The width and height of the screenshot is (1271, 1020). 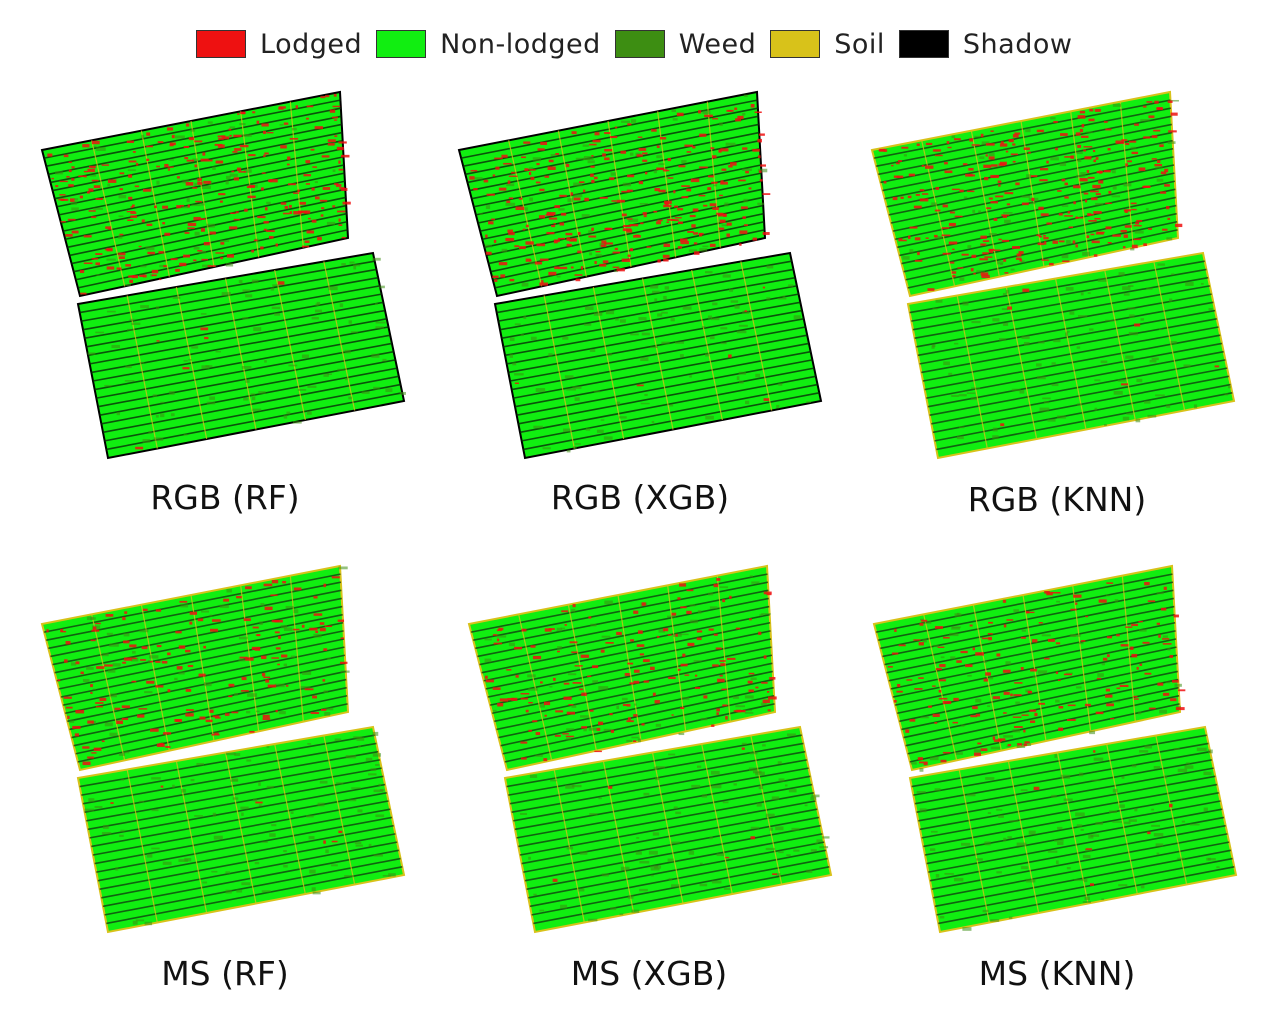 I want to click on legend-item-shadow: Shadow, so click(x=985, y=44).